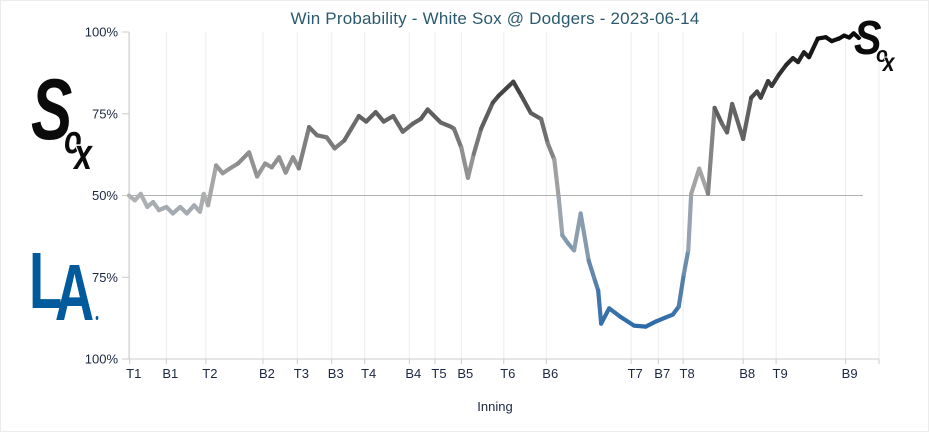 This screenshot has width=929, height=432. What do you see at coordinates (780, 373) in the screenshot?
I see `x-axis-label-T9: T9` at bounding box center [780, 373].